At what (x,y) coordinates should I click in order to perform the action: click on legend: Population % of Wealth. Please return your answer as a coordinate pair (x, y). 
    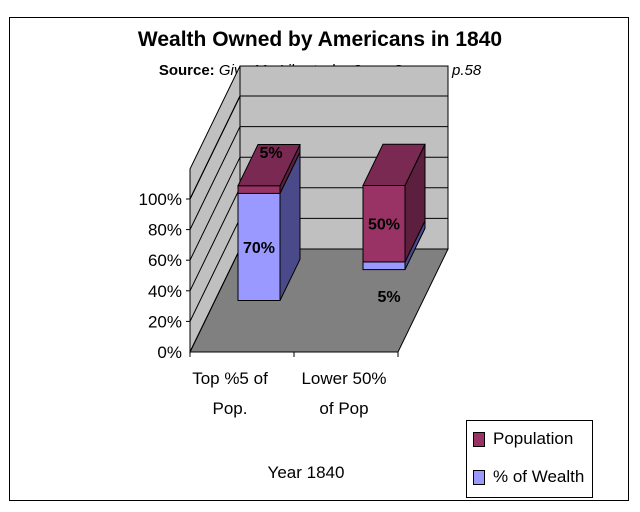
    Looking at the image, I should click on (529, 459).